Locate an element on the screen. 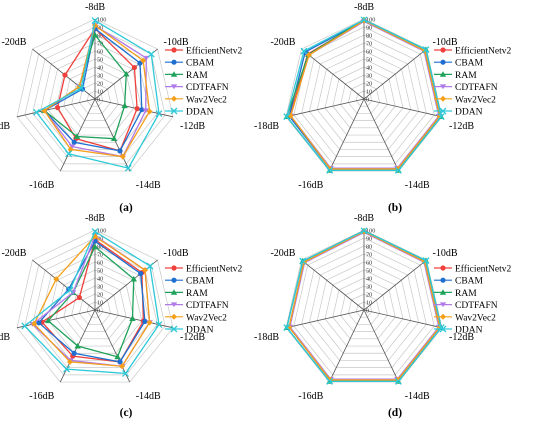 The height and width of the screenshot is (426, 550). legend-entry: CDTFAFN is located at coordinates (207, 88).